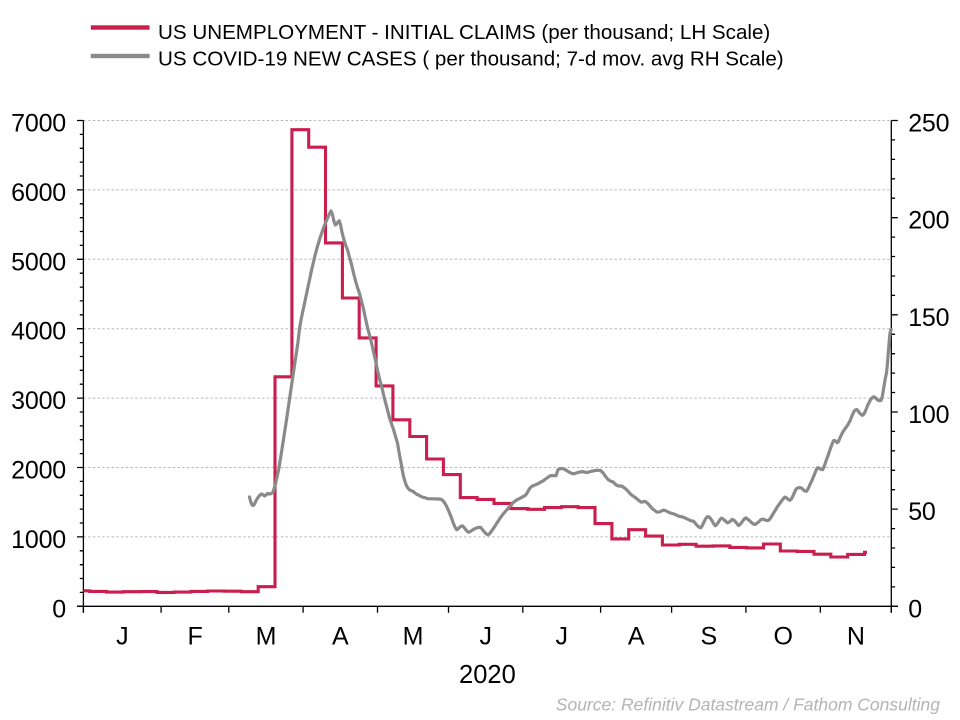 This screenshot has width=960, height=720. What do you see at coordinates (38, 193) in the screenshot?
I see `svg-text: 6000` at bounding box center [38, 193].